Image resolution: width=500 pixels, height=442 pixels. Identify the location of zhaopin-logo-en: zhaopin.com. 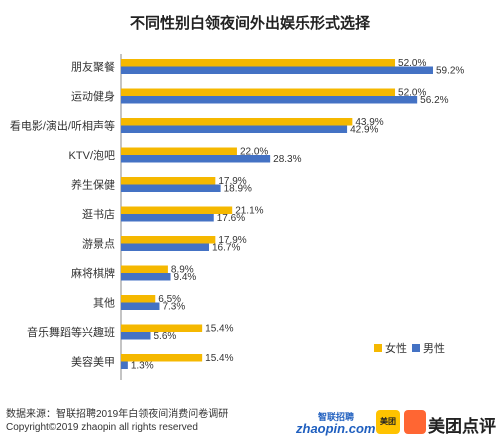
(336, 428).